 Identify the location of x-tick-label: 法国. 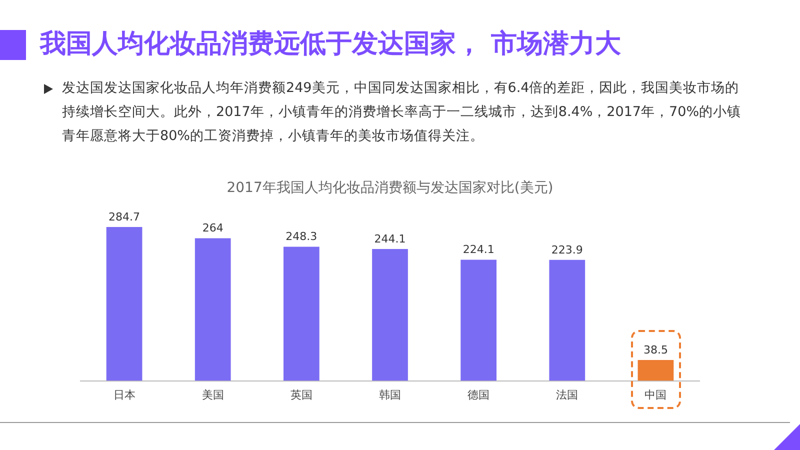
(567, 395).